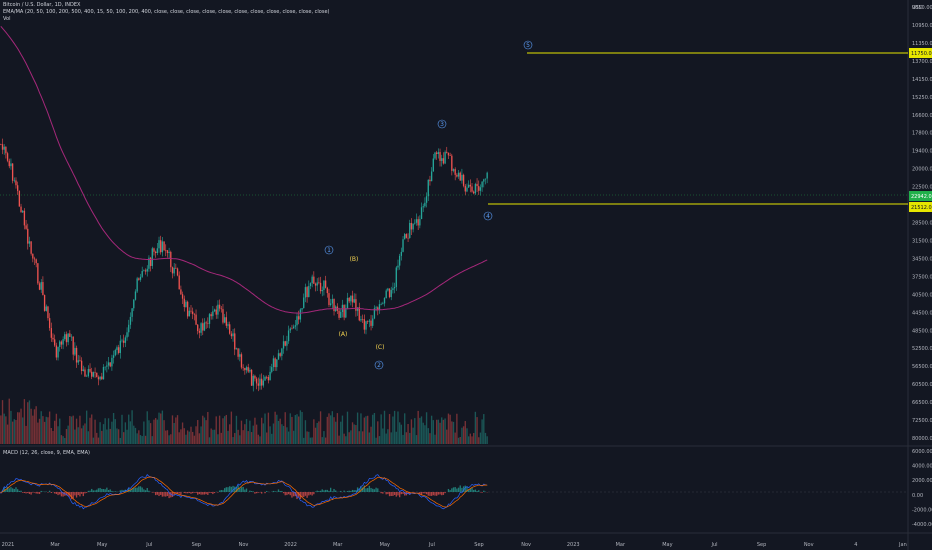 The image size is (932, 550). Describe the element at coordinates (922, 224) in the screenshot. I see `price-tick-label: 28500.00` at that location.